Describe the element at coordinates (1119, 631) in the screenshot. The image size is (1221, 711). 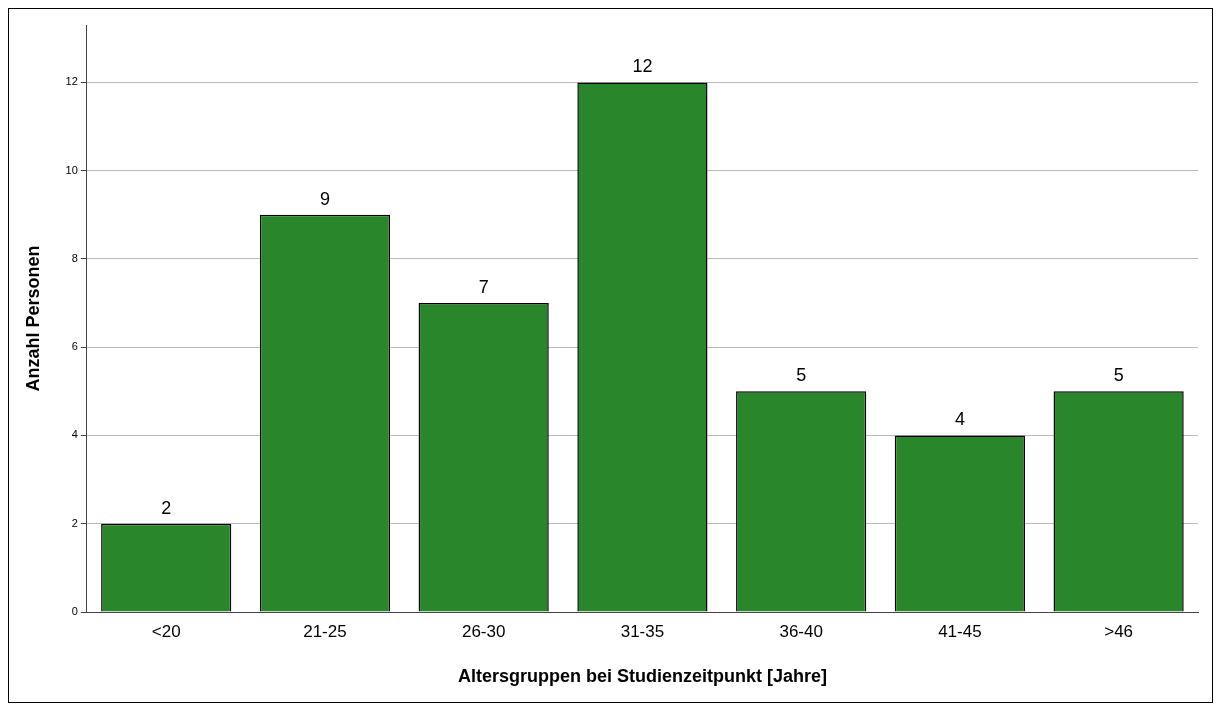
I see `x-tick-label: >46` at that location.